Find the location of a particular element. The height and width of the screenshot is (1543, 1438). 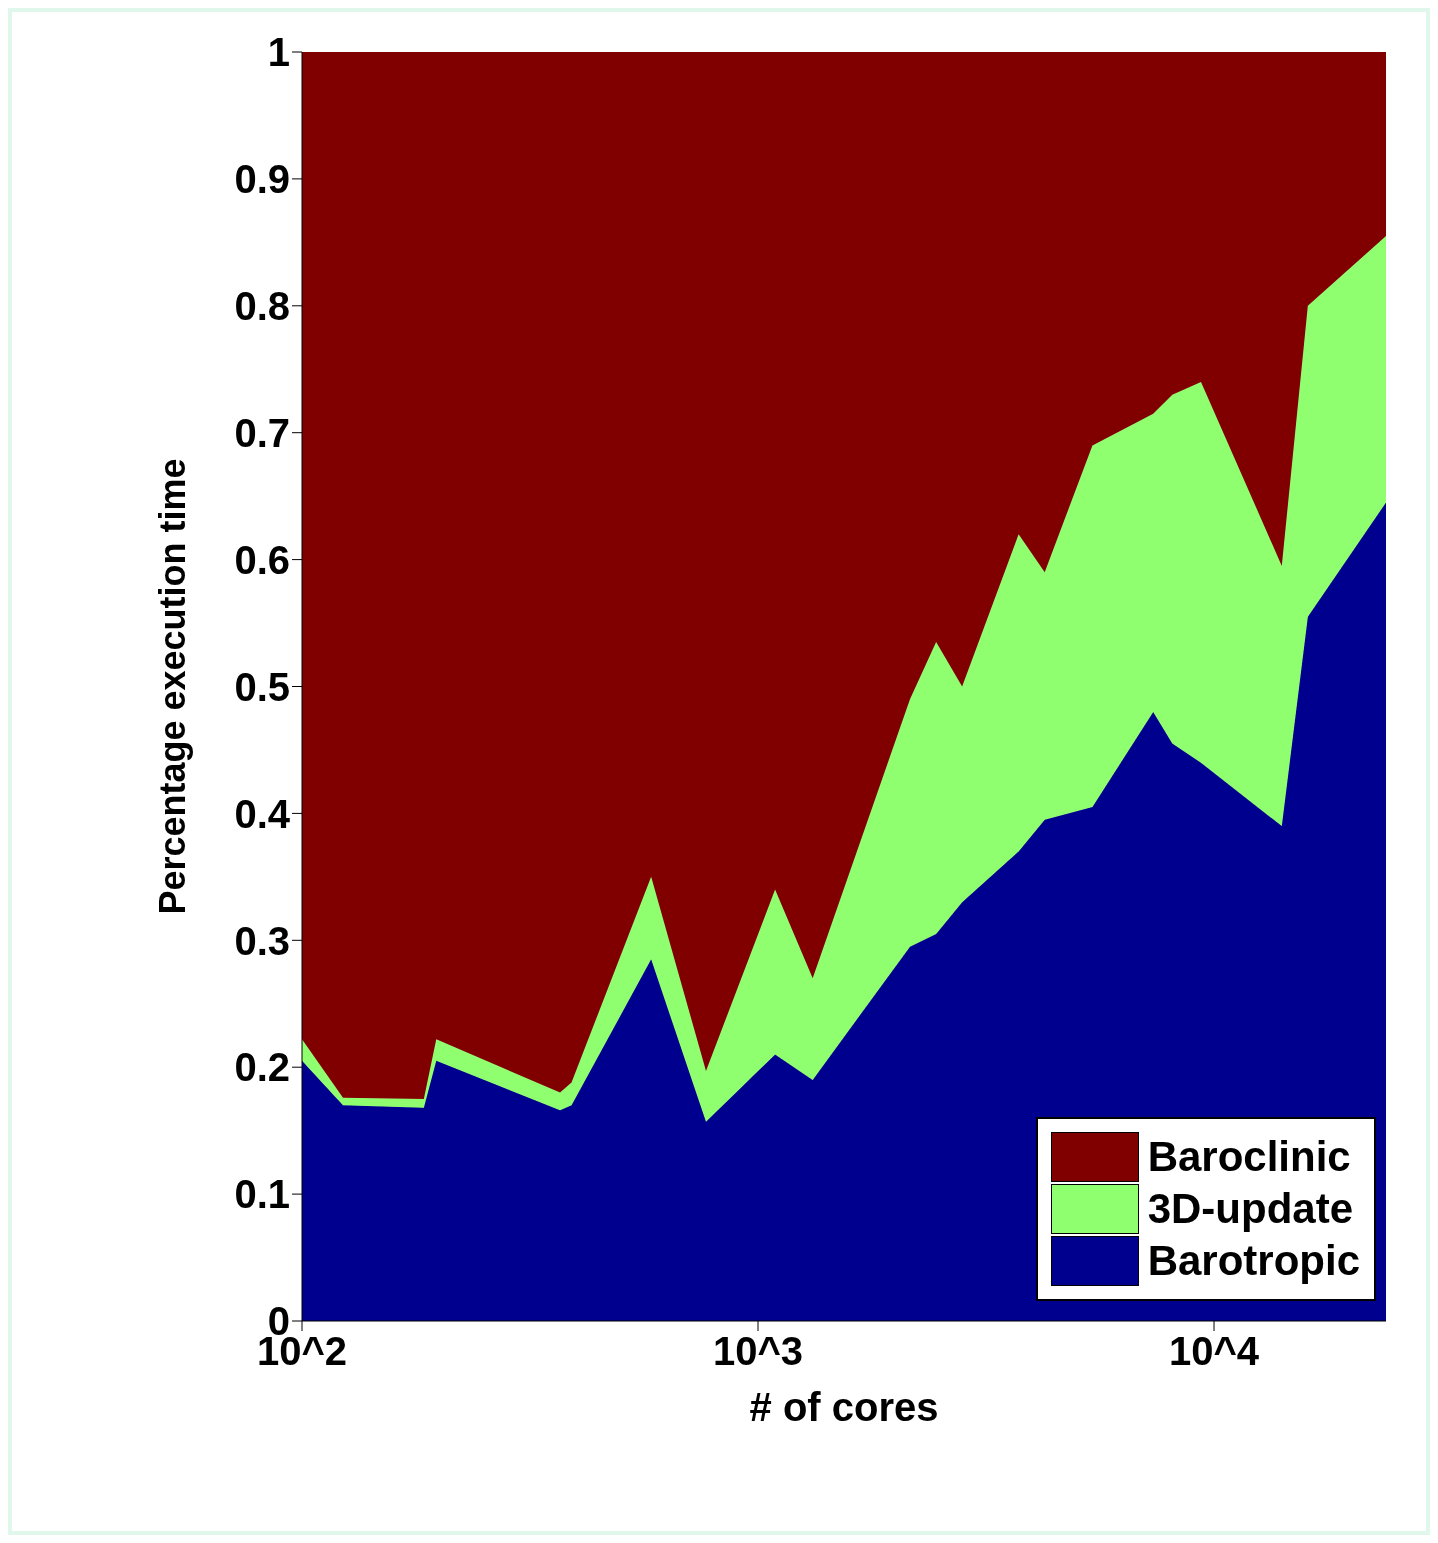

x-axis-title: # of cores is located at coordinates (844, 1407).